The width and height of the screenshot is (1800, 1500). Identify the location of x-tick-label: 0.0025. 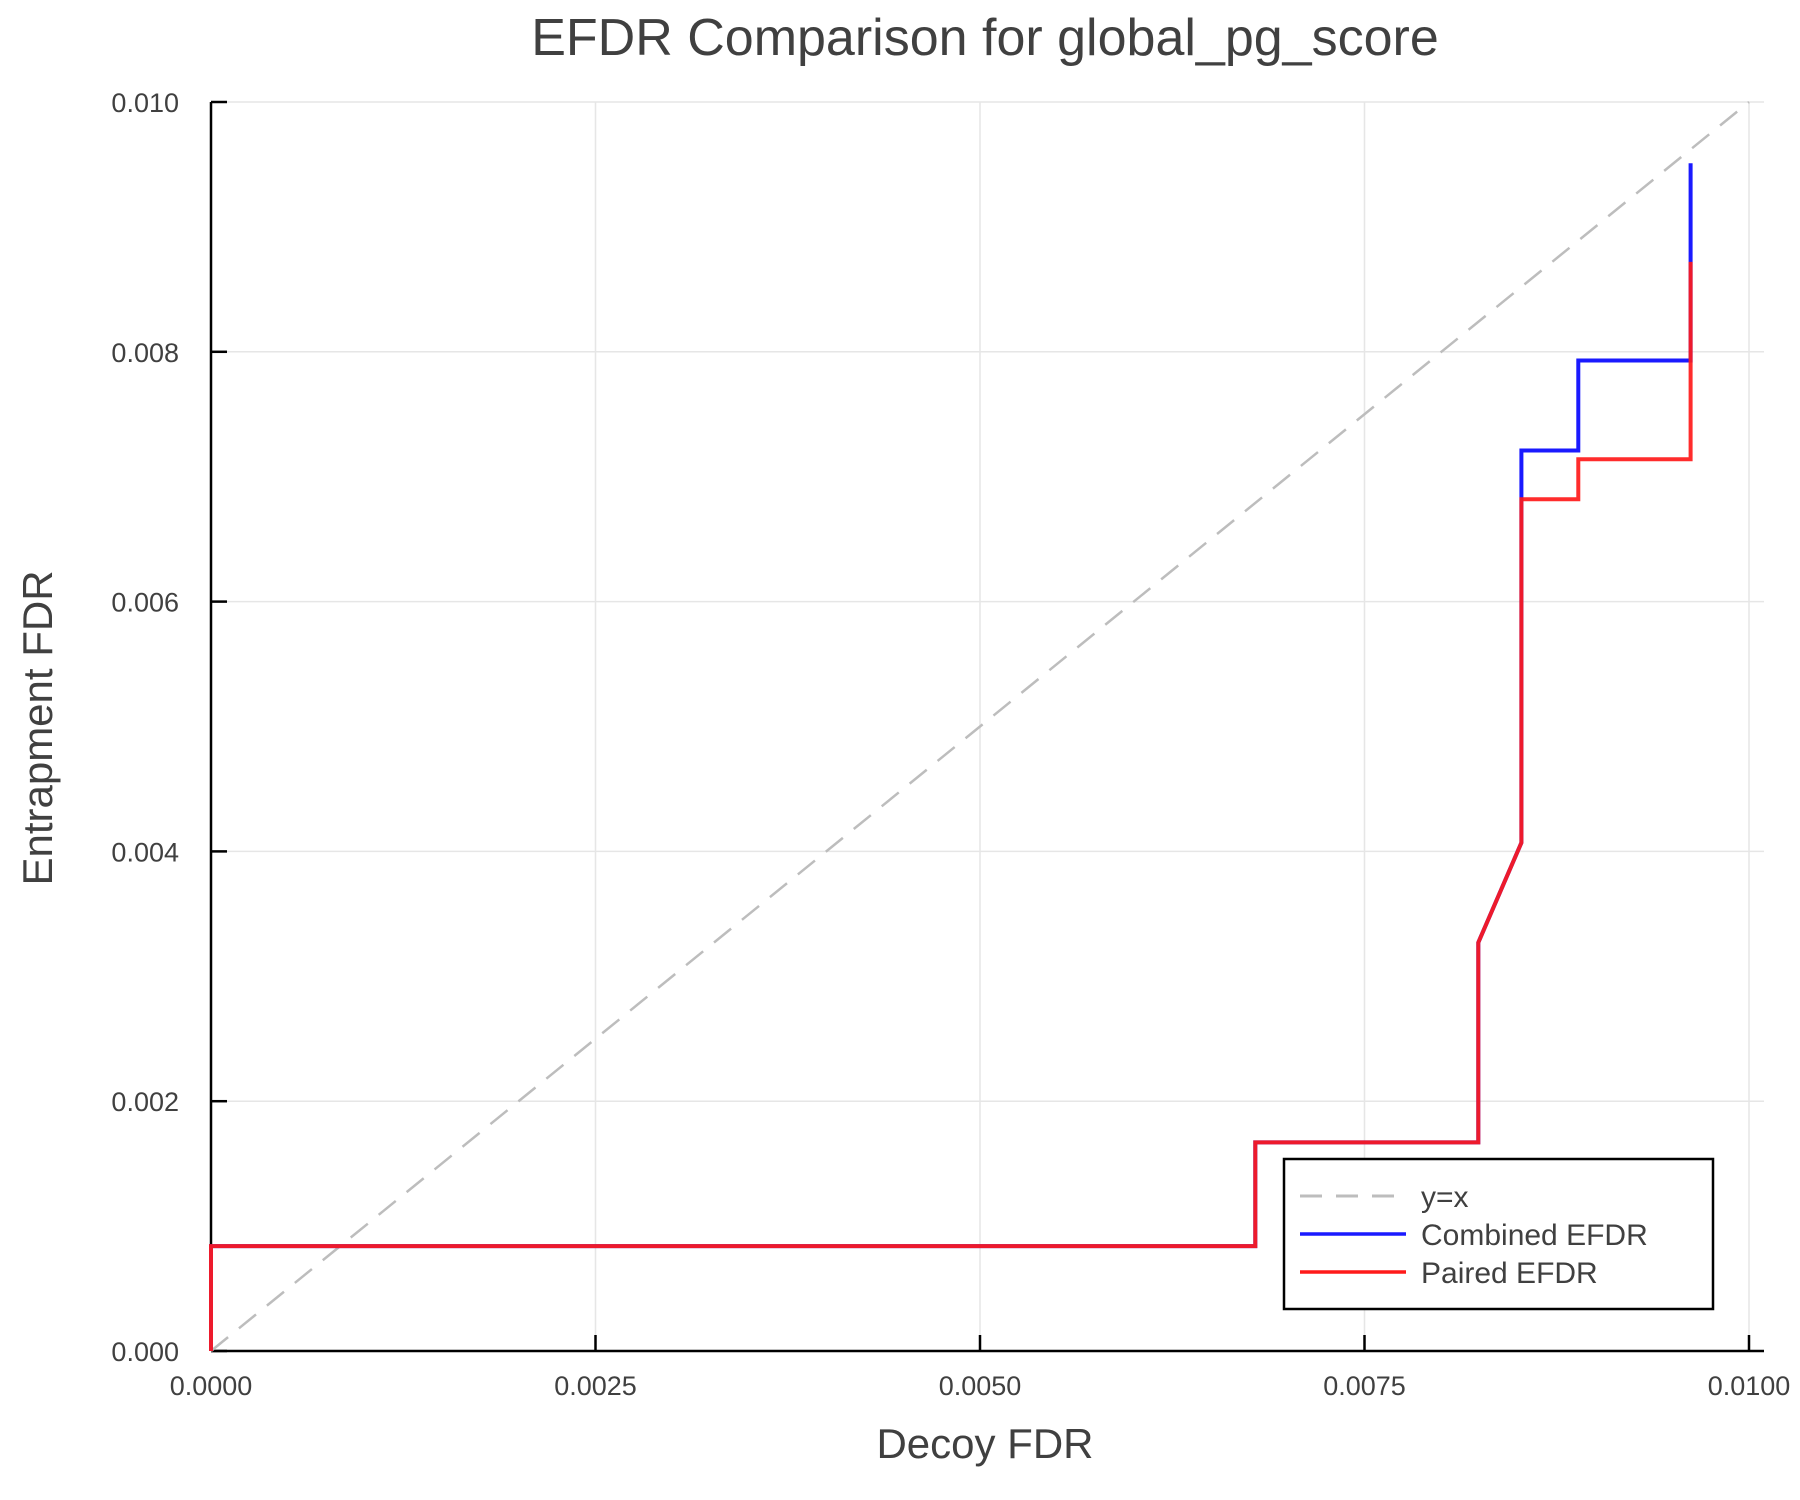
(595, 1386).